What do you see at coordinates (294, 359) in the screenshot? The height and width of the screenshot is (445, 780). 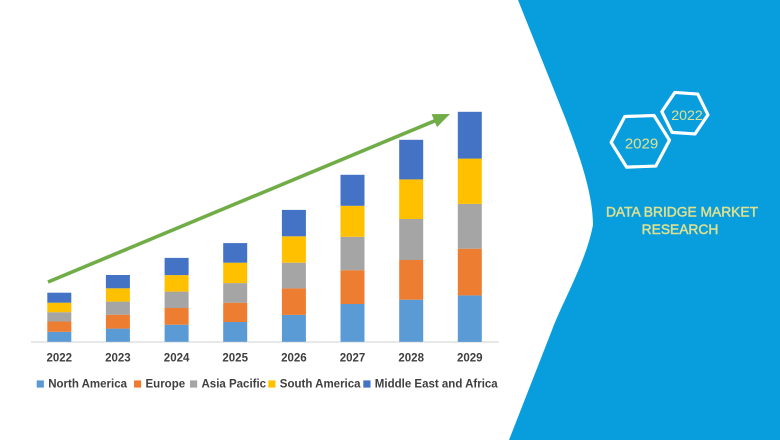 I see `svg-text: 2026` at bounding box center [294, 359].